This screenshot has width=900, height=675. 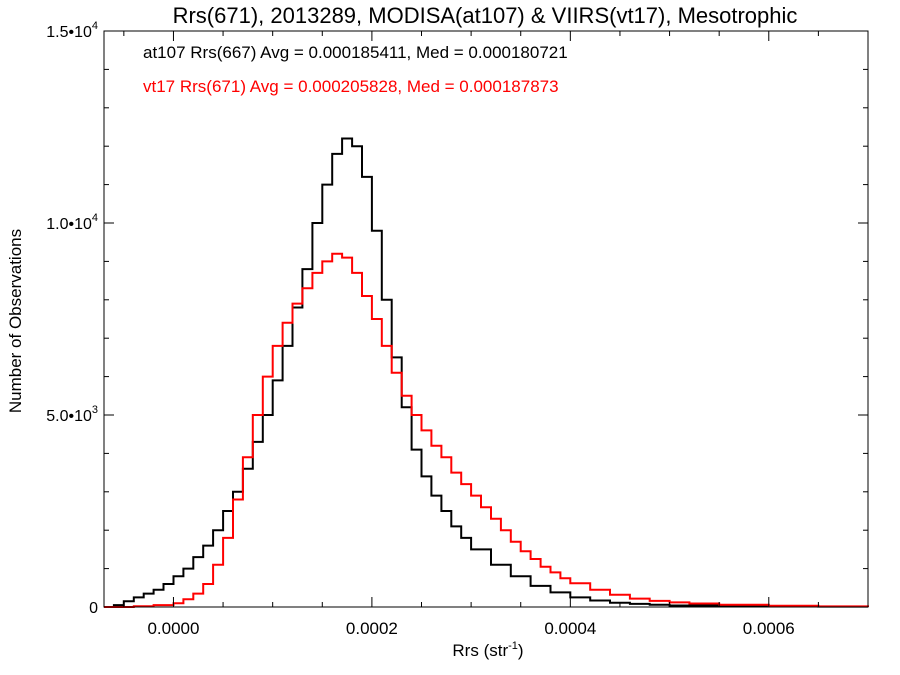 I want to click on x-tick-label: 0.0004, so click(x=570, y=628).